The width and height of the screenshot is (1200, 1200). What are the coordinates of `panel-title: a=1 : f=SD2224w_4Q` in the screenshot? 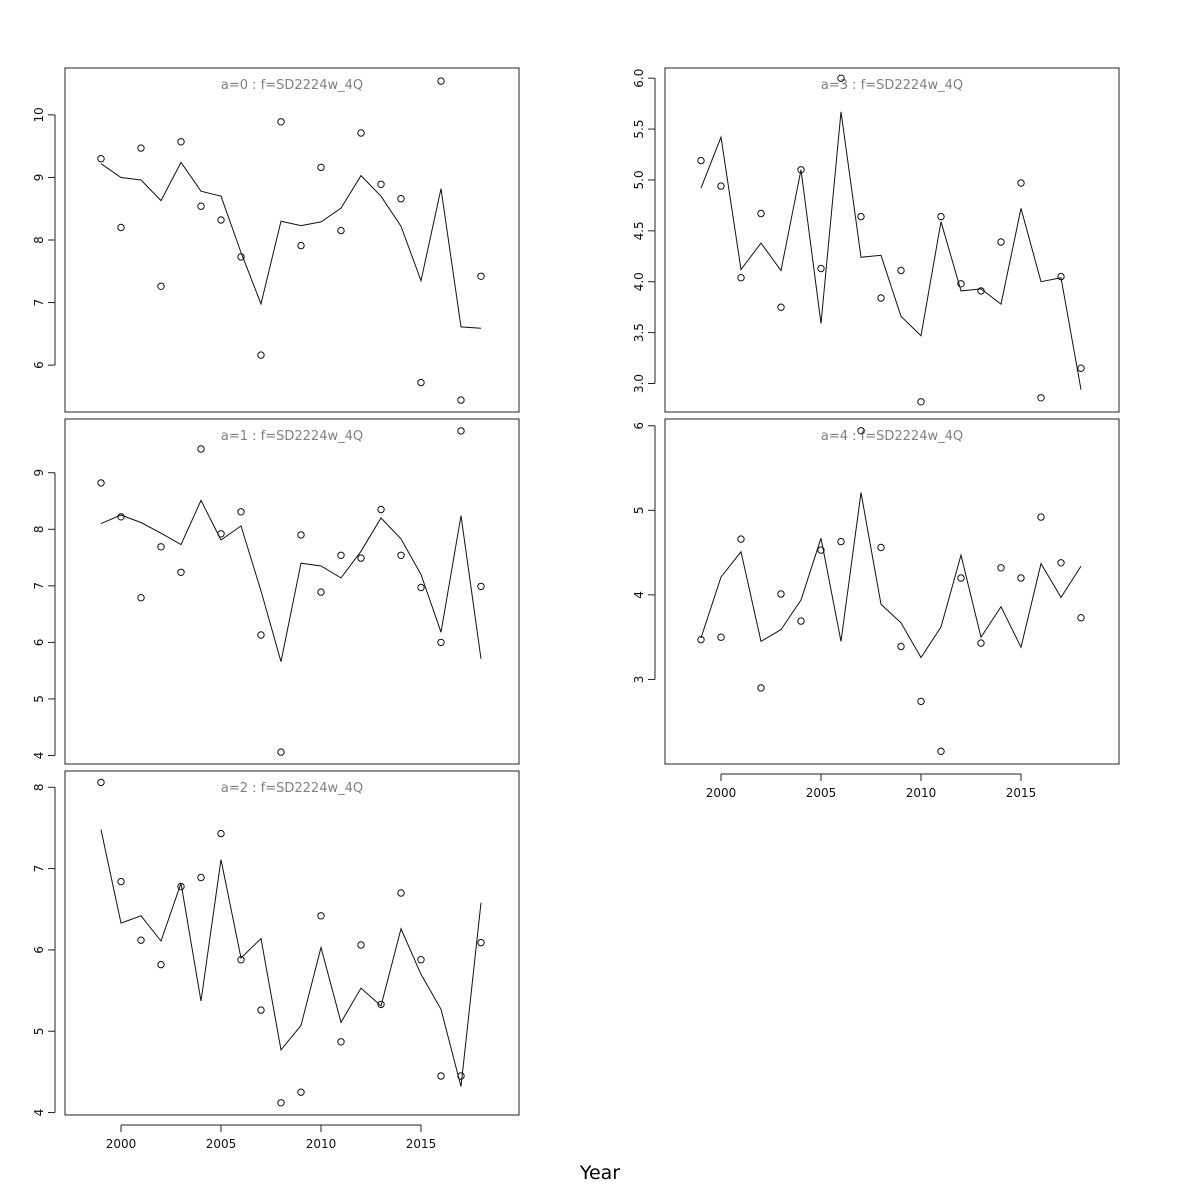 It's located at (292, 436).